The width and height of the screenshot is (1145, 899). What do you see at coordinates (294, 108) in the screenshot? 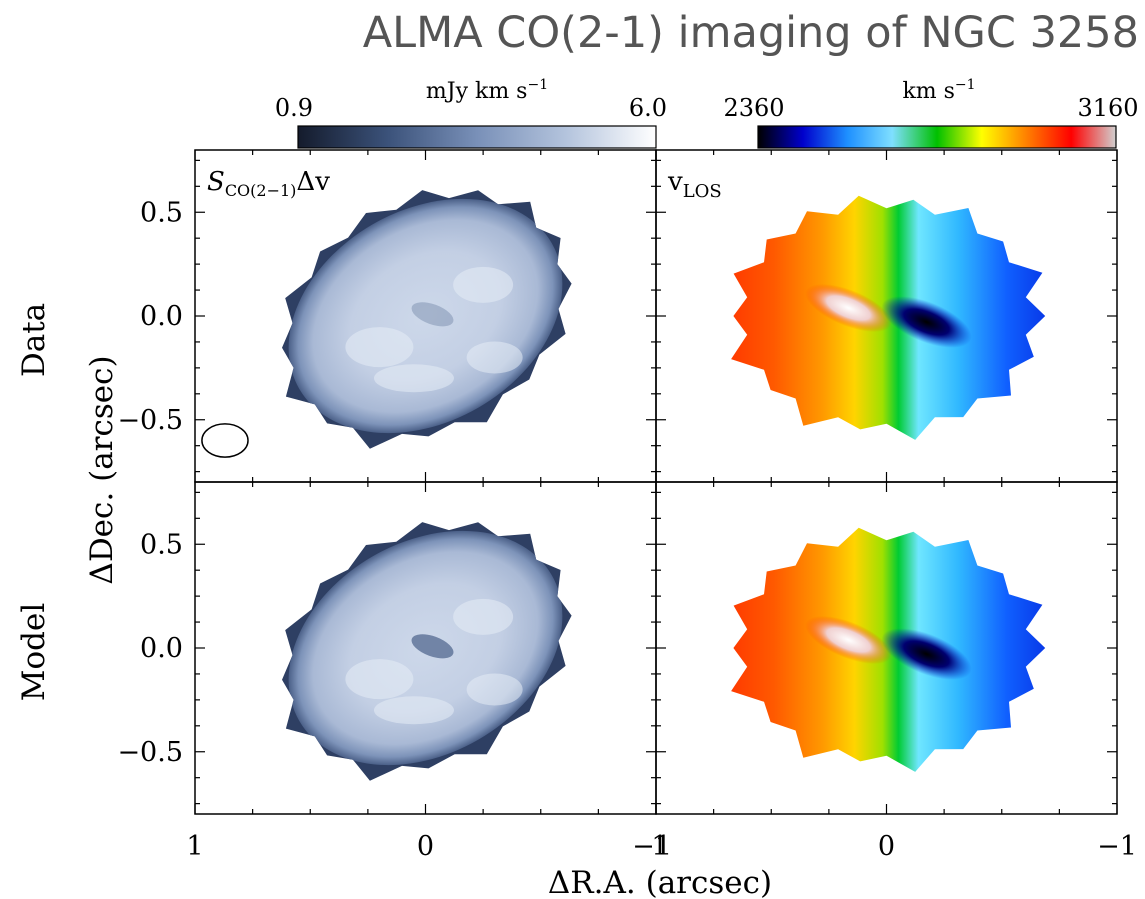
I see `colorbar-min-label: 0.9` at bounding box center [294, 108].